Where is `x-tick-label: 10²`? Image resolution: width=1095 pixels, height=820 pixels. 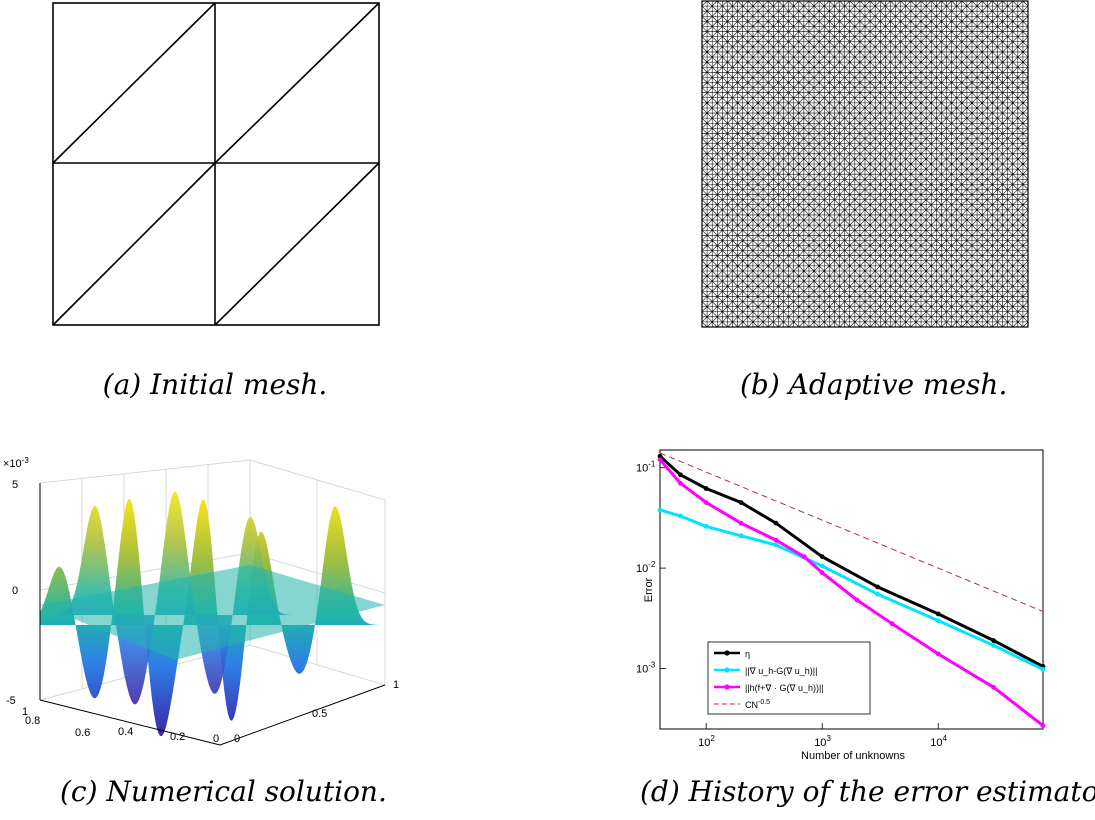
x-tick-label: 10² is located at coordinates (706, 741).